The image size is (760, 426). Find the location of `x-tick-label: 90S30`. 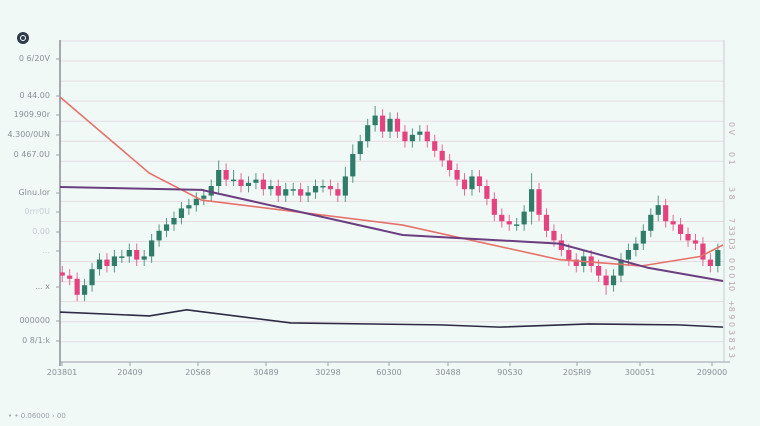

x-tick-label: 90S30 is located at coordinates (510, 372).